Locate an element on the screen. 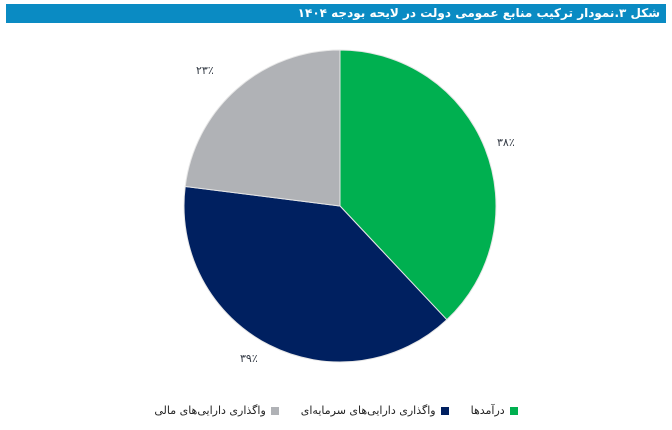 This screenshot has height=430, width=672. label-gray-slice: ۲۳٪ is located at coordinates (205, 70).